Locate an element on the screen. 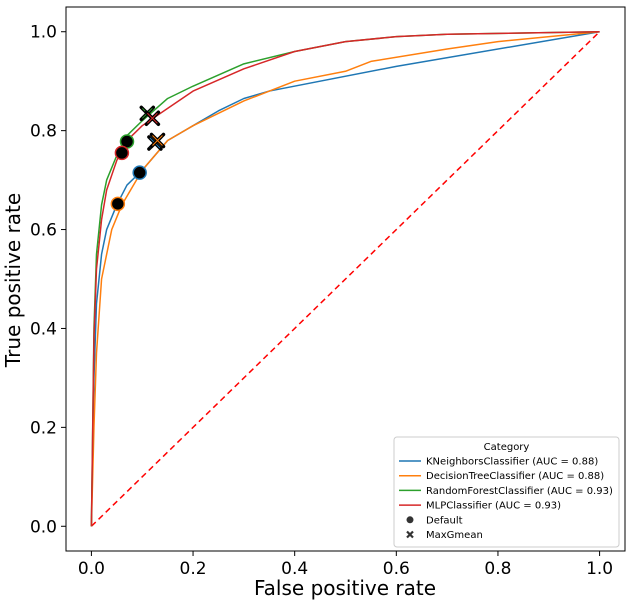 Image resolution: width=631 pixels, height=610 pixels. legend-label-4: Default is located at coordinates (444, 520).